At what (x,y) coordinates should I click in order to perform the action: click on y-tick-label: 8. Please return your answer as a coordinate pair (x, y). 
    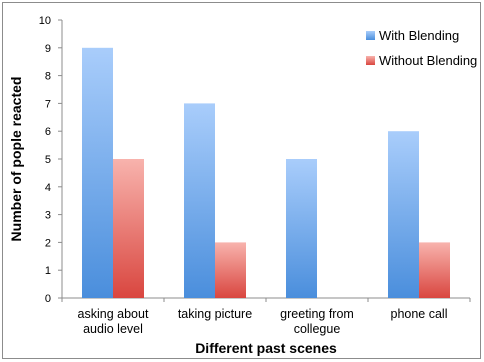
    Looking at the image, I should click on (48, 77).